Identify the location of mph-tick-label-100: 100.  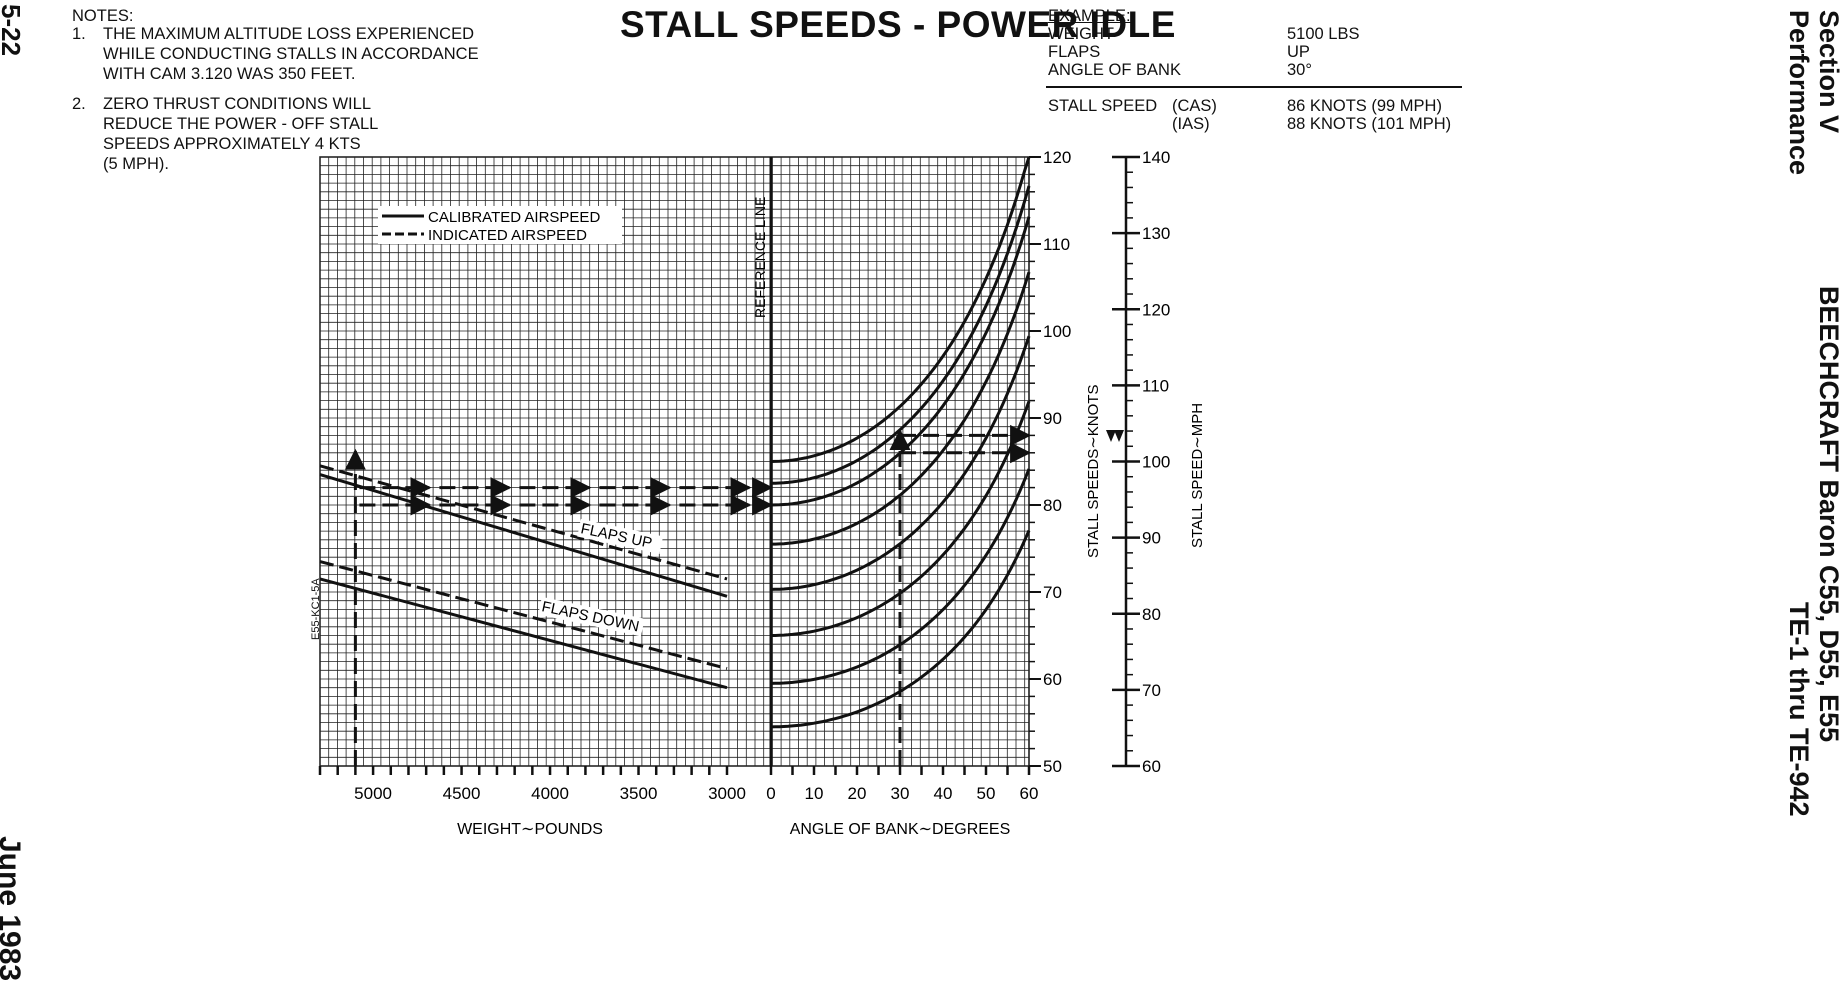
(1156, 462).